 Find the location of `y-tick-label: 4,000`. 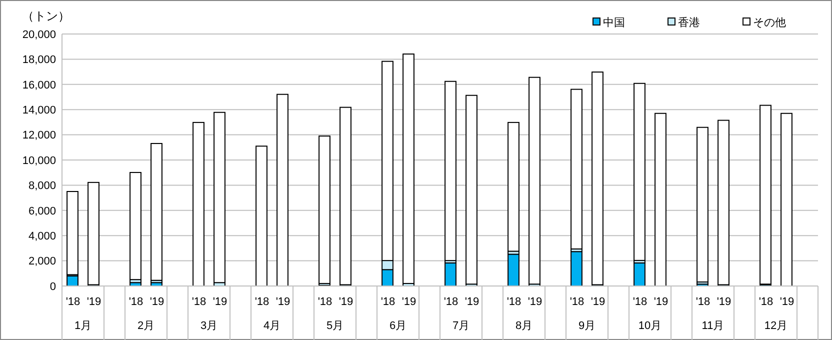

y-tick-label: 4,000 is located at coordinates (42, 236).